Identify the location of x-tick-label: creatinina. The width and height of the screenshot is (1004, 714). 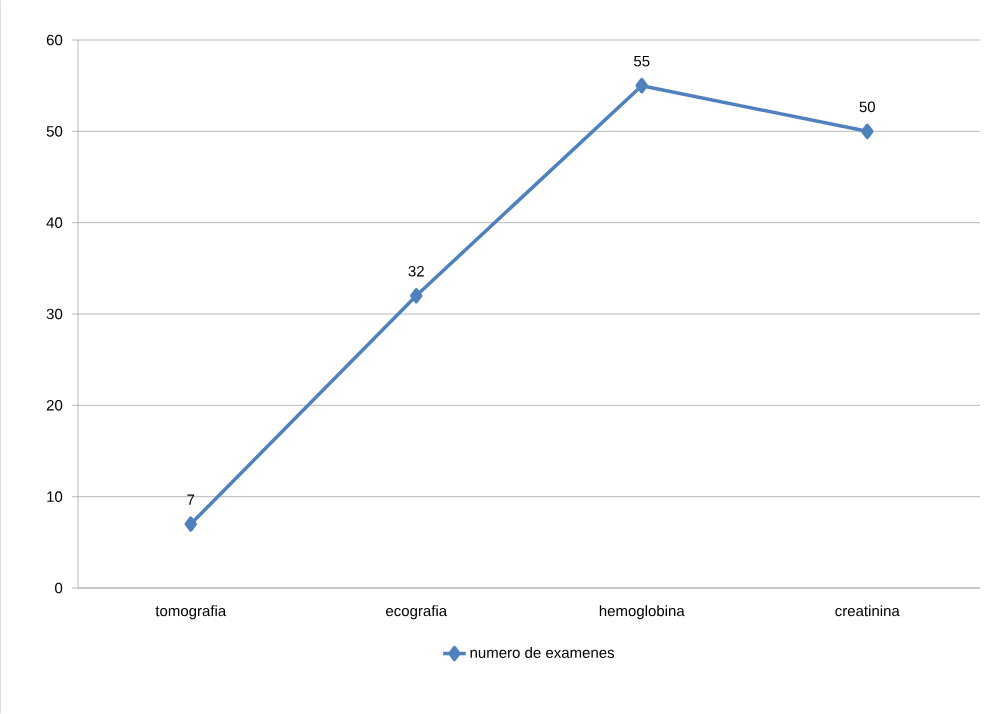
(867, 611).